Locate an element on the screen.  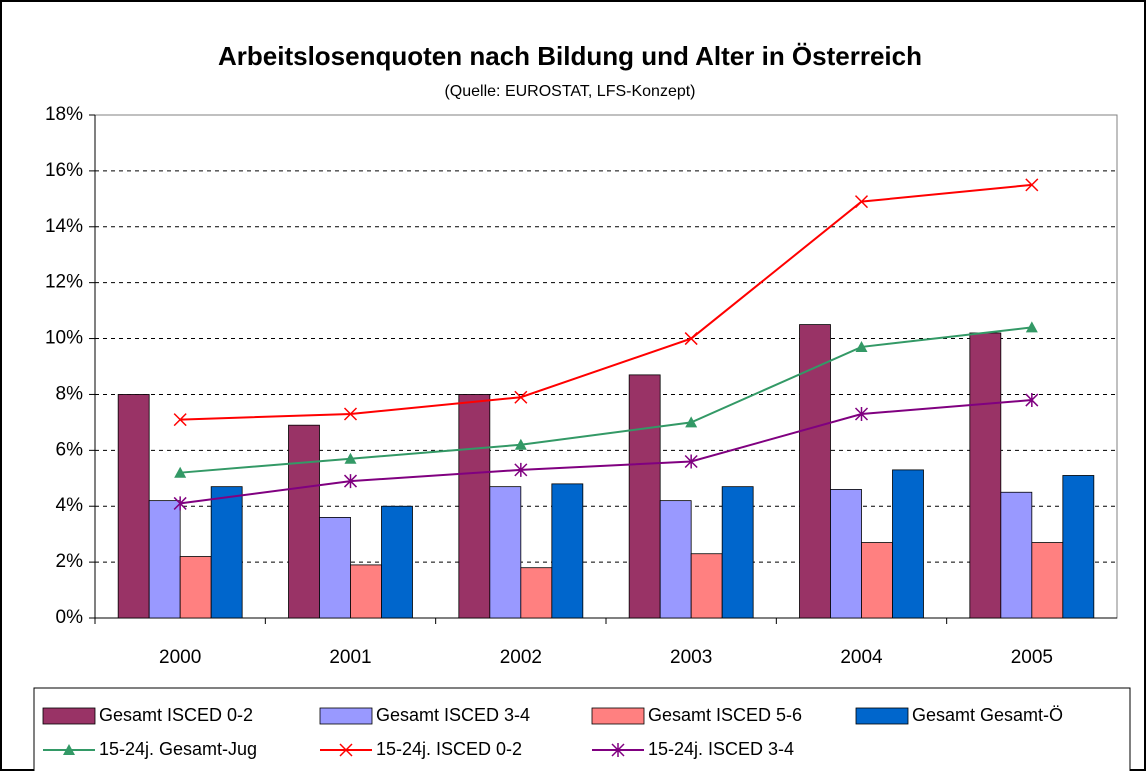
legend-label: Gesamt ISCED 3-4 is located at coordinates (453, 715).